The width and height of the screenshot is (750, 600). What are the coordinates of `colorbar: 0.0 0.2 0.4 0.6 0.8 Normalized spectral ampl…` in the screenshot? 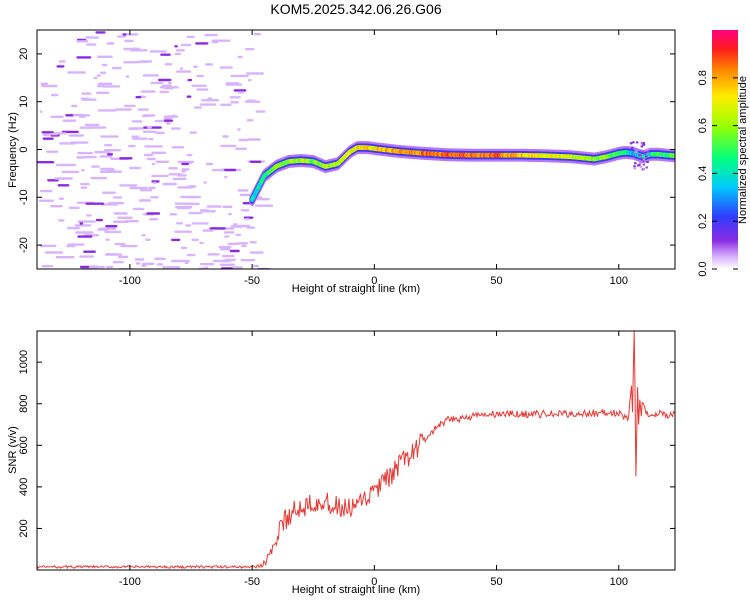 It's located at (723, 153).